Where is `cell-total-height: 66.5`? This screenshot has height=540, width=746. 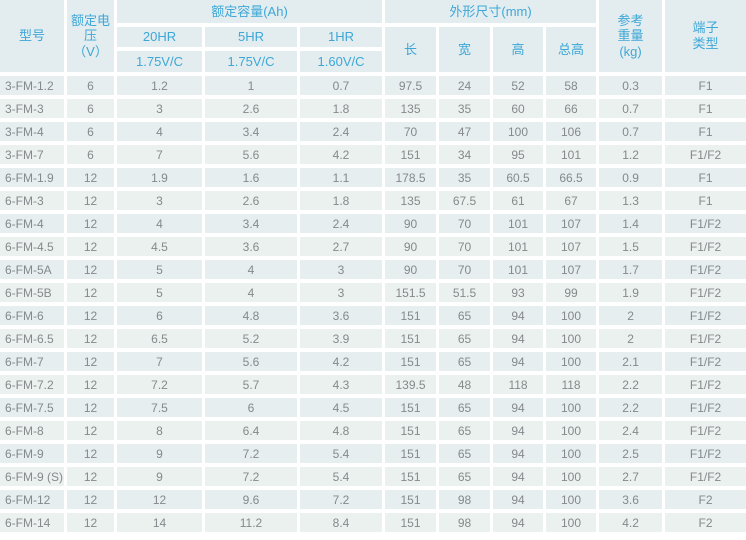 cell-total-height: 66.5 is located at coordinates (571, 177).